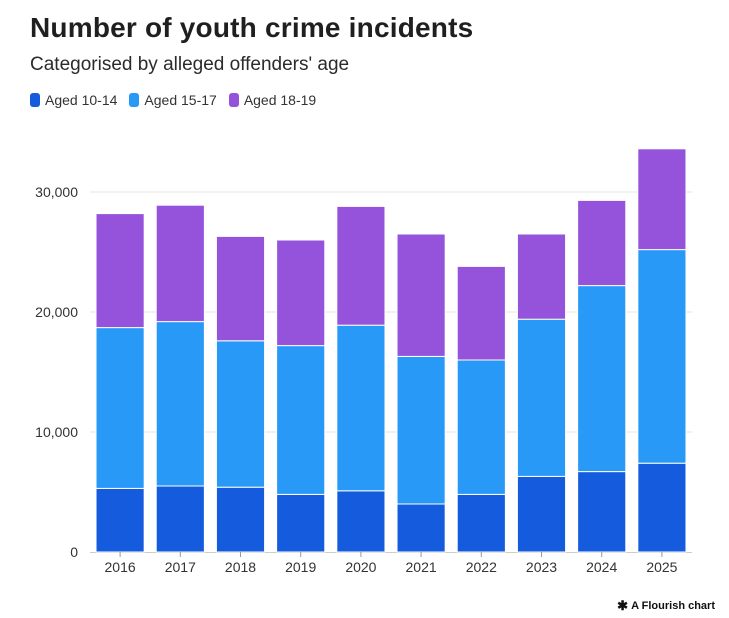 This screenshot has width=729, height=618. What do you see at coordinates (601, 567) in the screenshot?
I see `x-tick-label: 2024` at bounding box center [601, 567].